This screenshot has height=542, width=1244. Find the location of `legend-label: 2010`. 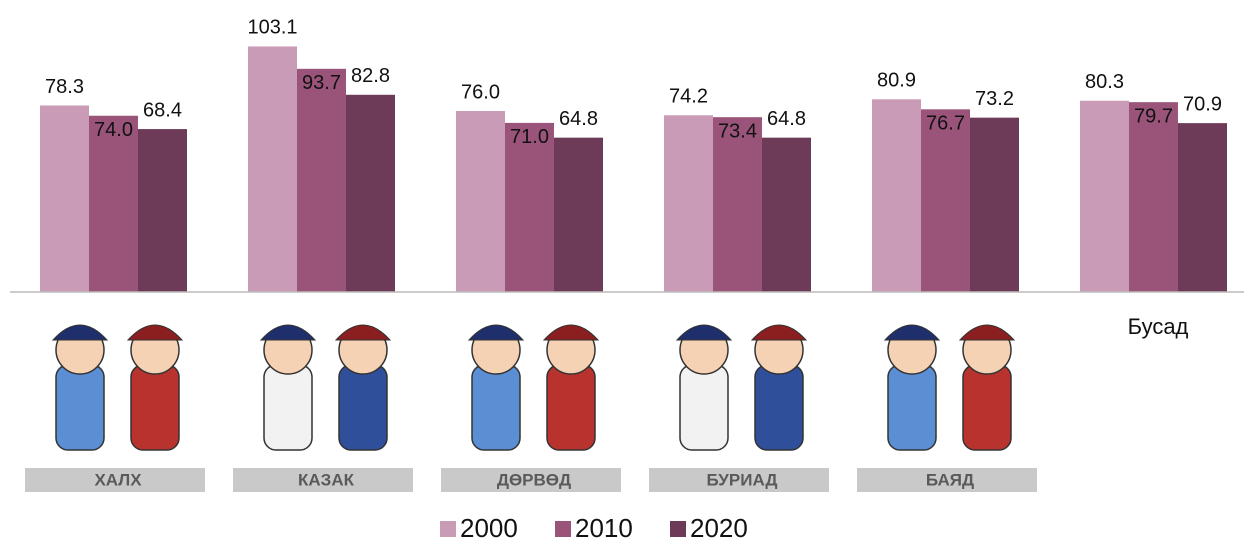

legend-label: 2010 is located at coordinates (604, 527).